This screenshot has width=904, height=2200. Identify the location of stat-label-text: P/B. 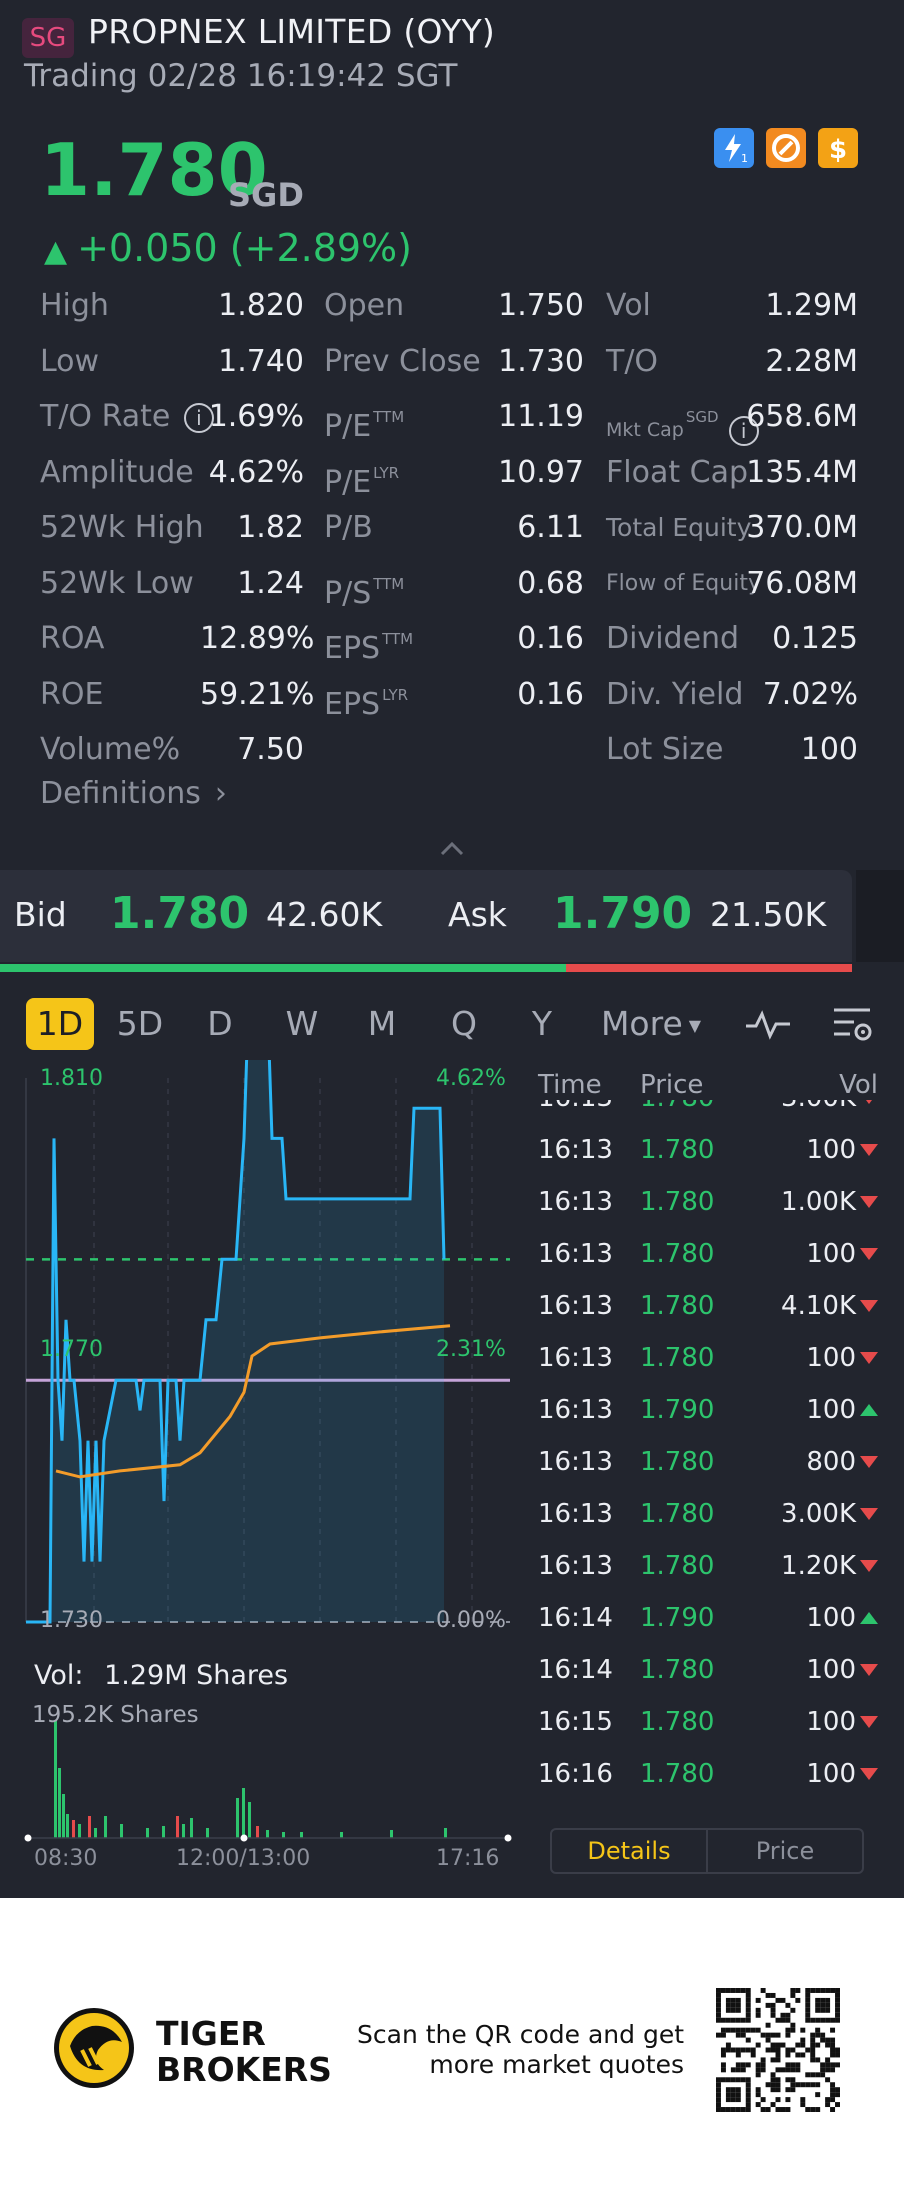
(348, 527).